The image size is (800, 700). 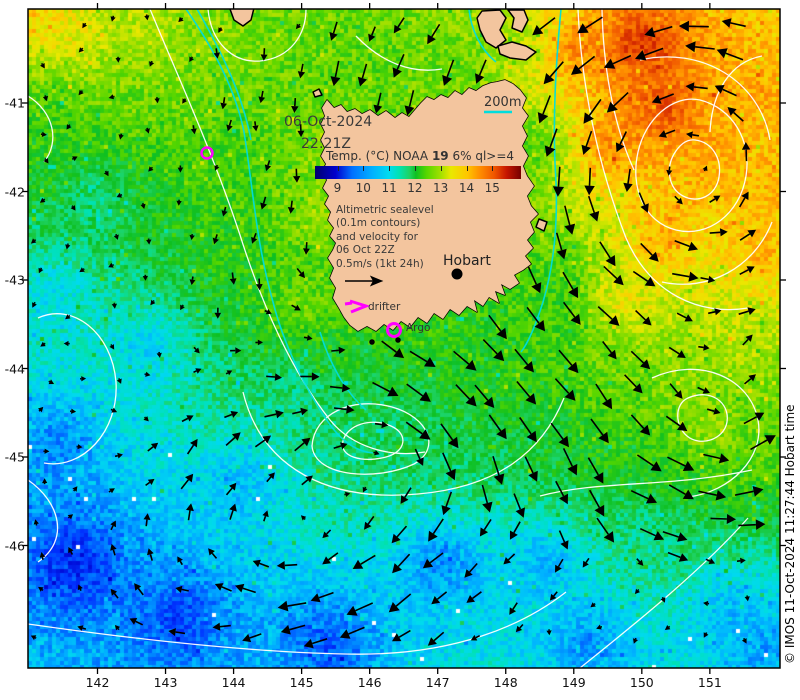 I want to click on x-tick-label: 148, so click(x=505, y=682).